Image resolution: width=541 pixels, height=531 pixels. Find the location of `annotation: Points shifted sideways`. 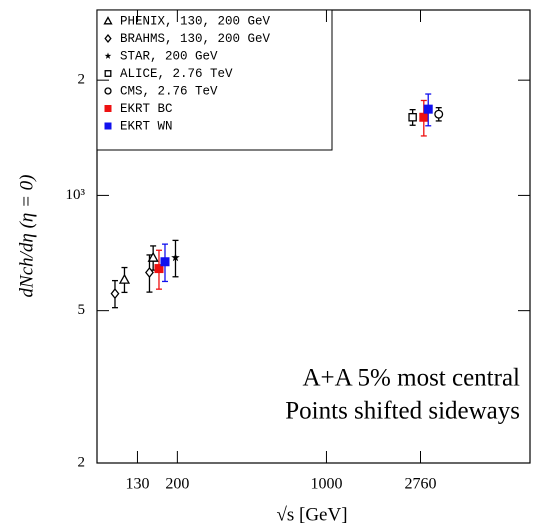

annotation: Points shifted sideways is located at coordinates (402, 411).